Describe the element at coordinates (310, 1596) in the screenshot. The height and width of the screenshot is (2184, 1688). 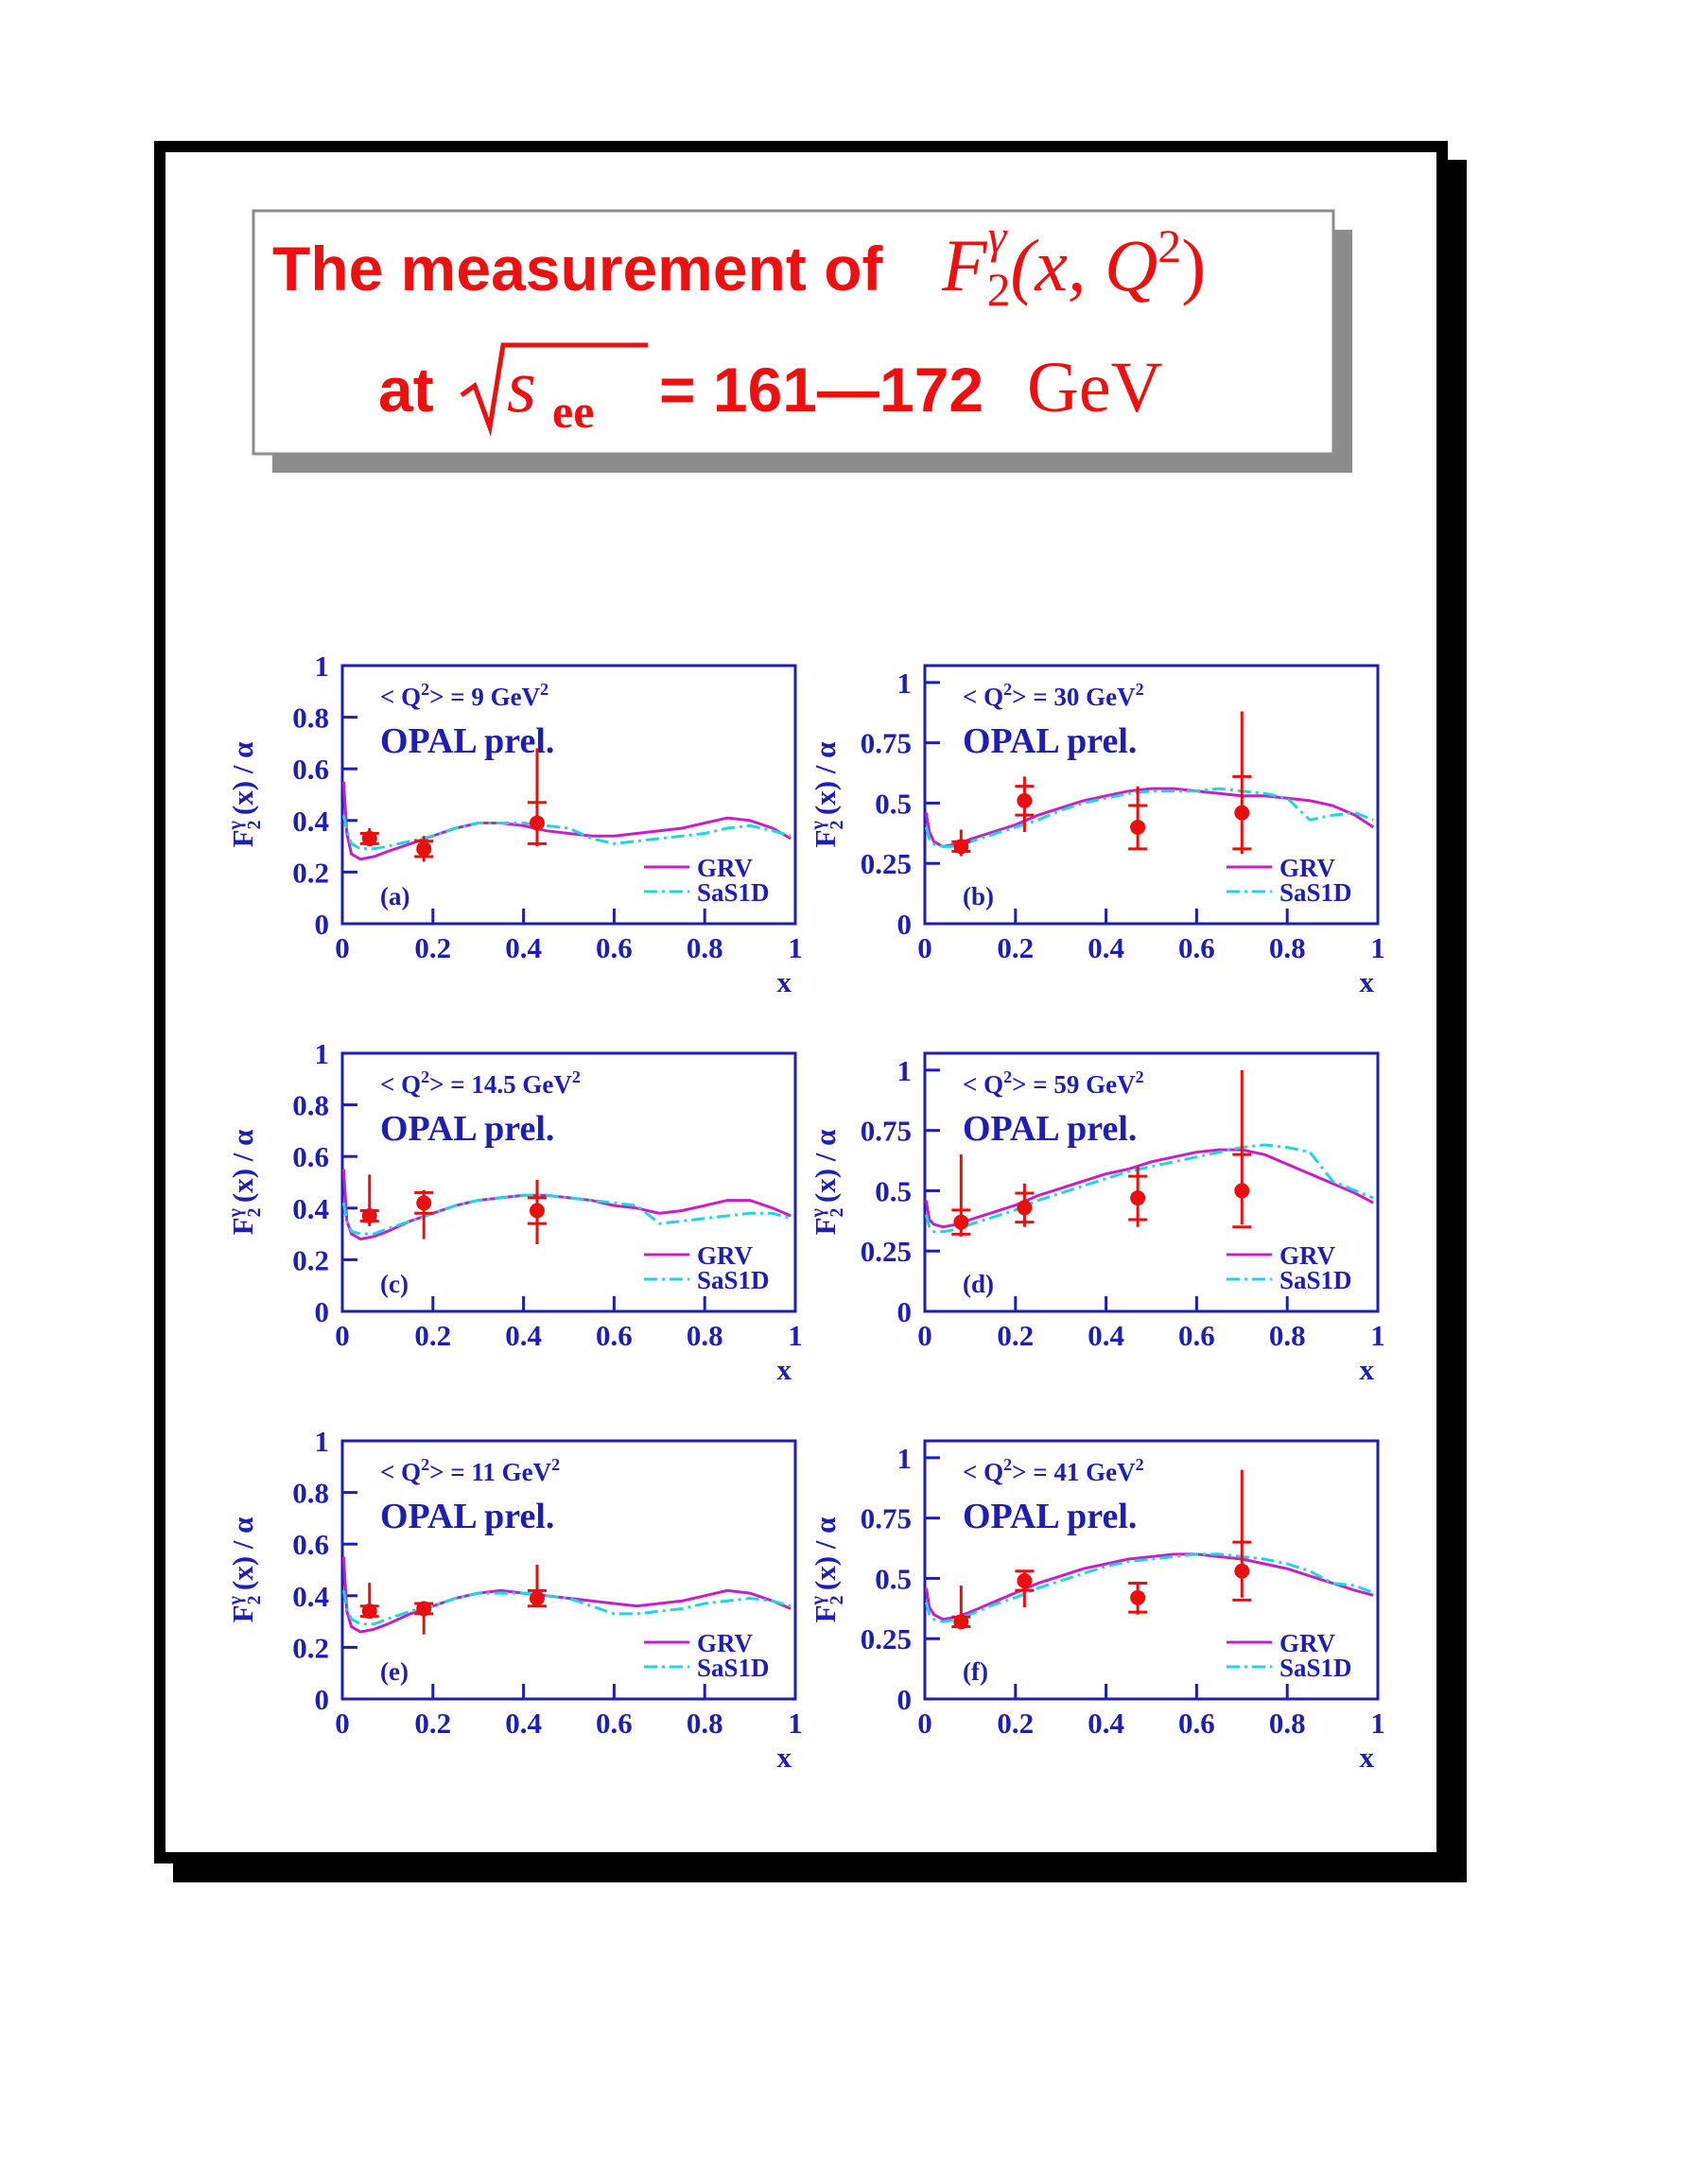
I see `y-tick-label: 0.4` at that location.